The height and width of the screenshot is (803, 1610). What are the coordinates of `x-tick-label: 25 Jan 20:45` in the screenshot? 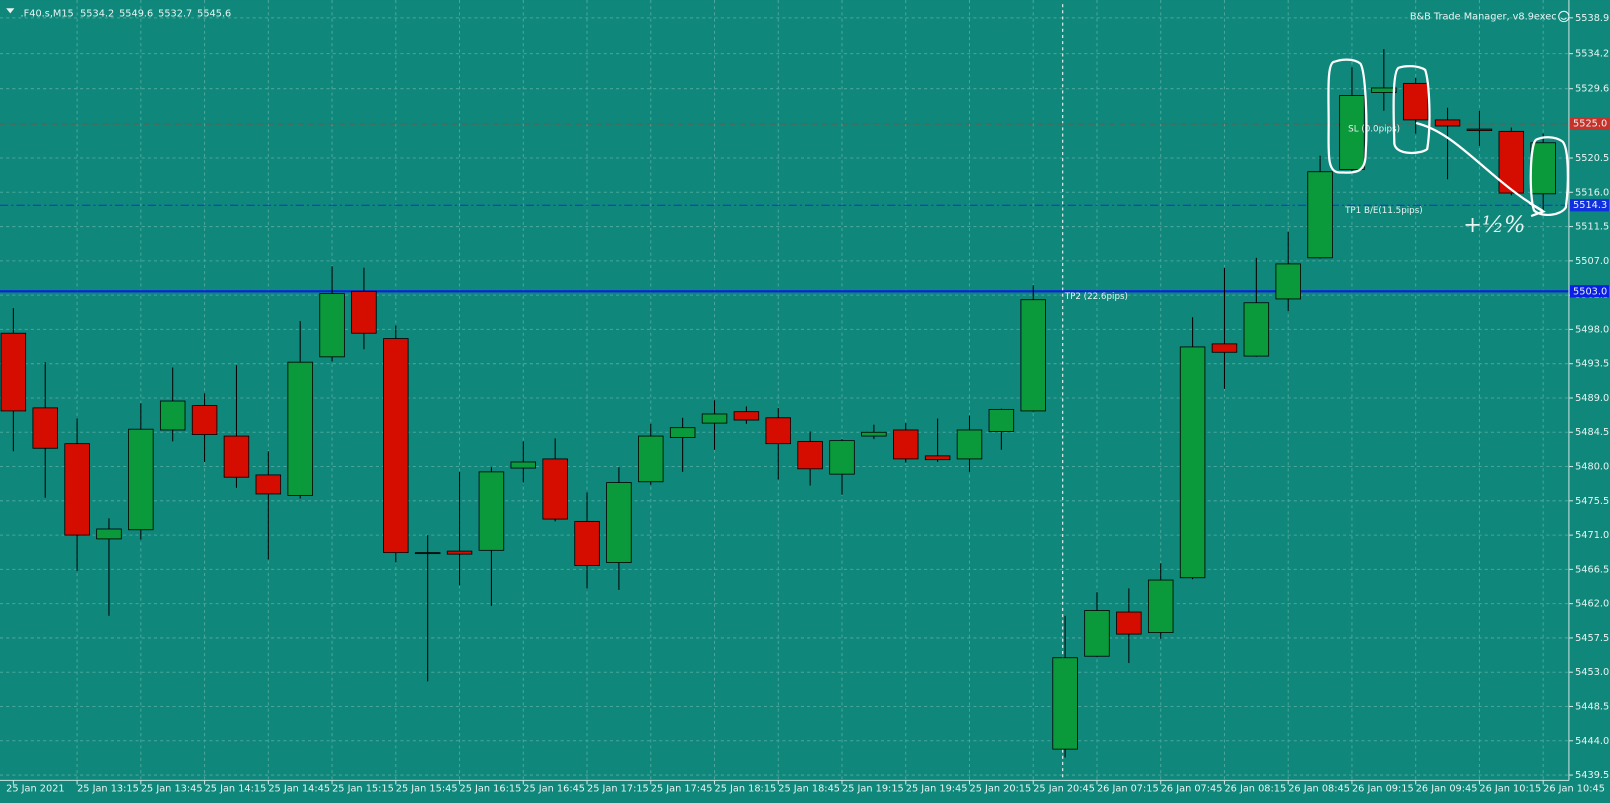 It's located at (1064, 789).